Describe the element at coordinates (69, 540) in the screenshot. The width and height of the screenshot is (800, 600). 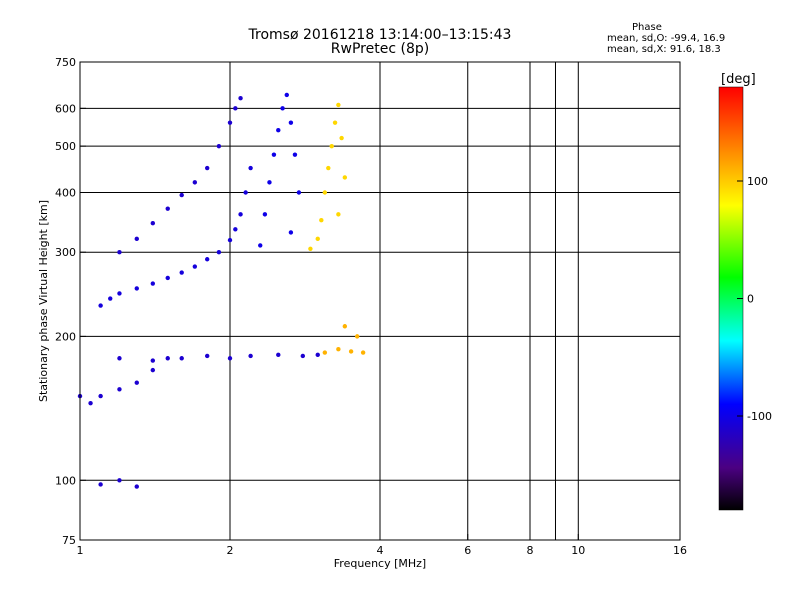
I see `y-tick-label: 75` at that location.